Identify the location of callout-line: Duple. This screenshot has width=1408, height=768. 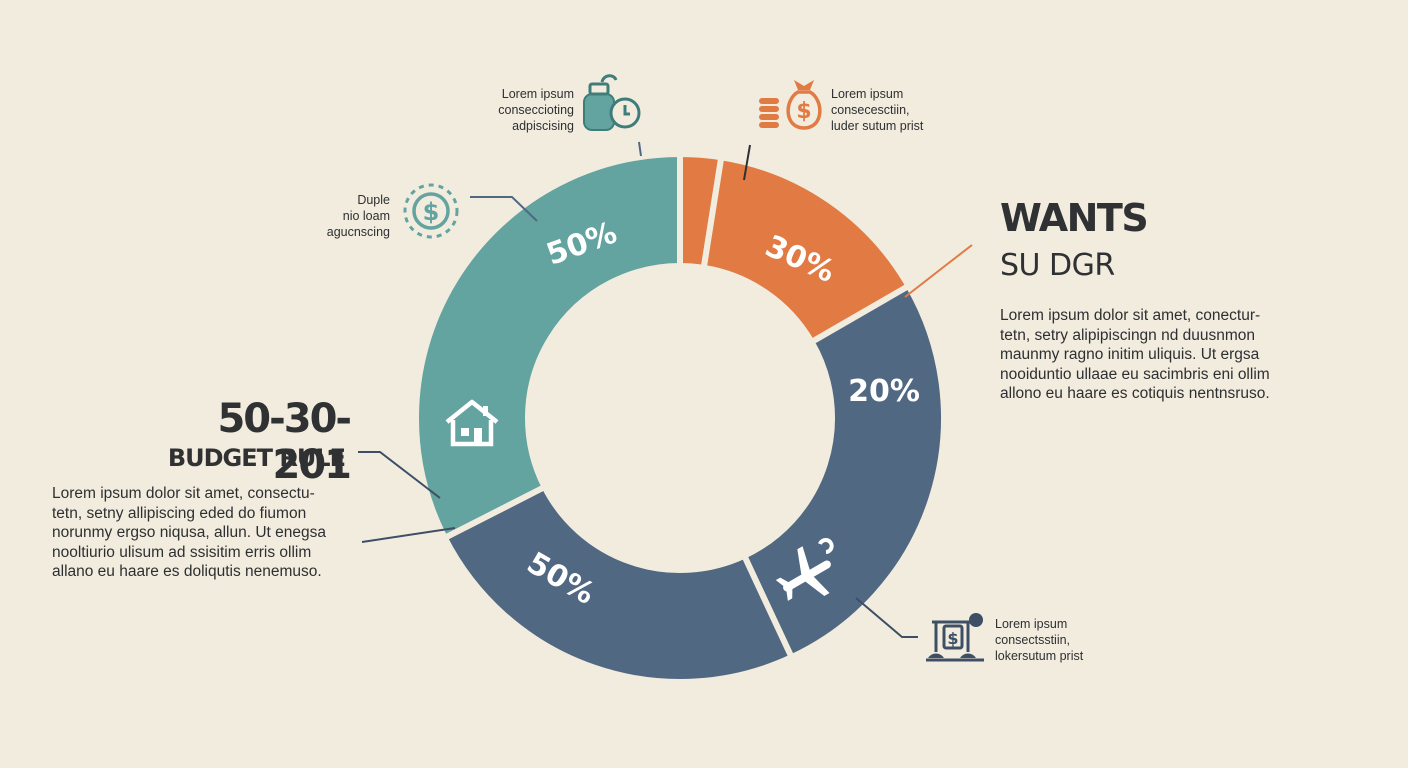
(373, 200).